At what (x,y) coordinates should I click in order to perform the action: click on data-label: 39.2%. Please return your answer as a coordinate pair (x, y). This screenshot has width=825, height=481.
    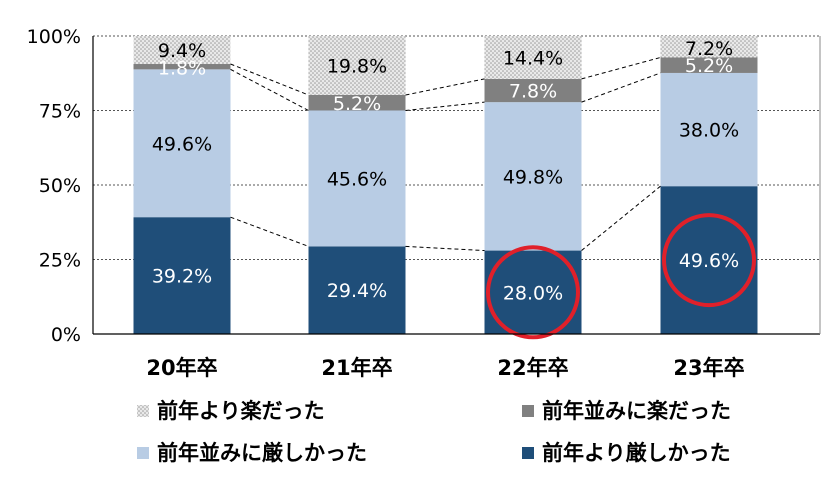
    Looking at the image, I should click on (182, 277).